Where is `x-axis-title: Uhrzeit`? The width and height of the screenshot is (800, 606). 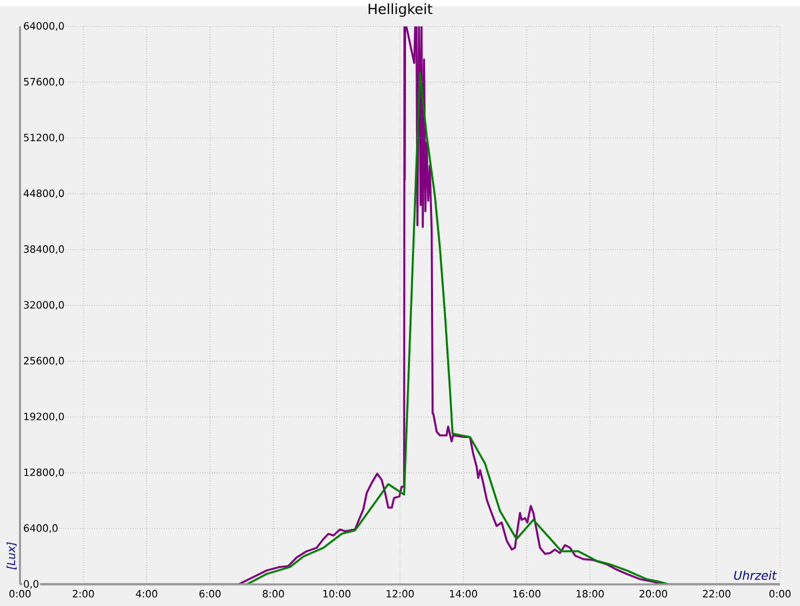 x-axis-title: Uhrzeit is located at coordinates (755, 575).